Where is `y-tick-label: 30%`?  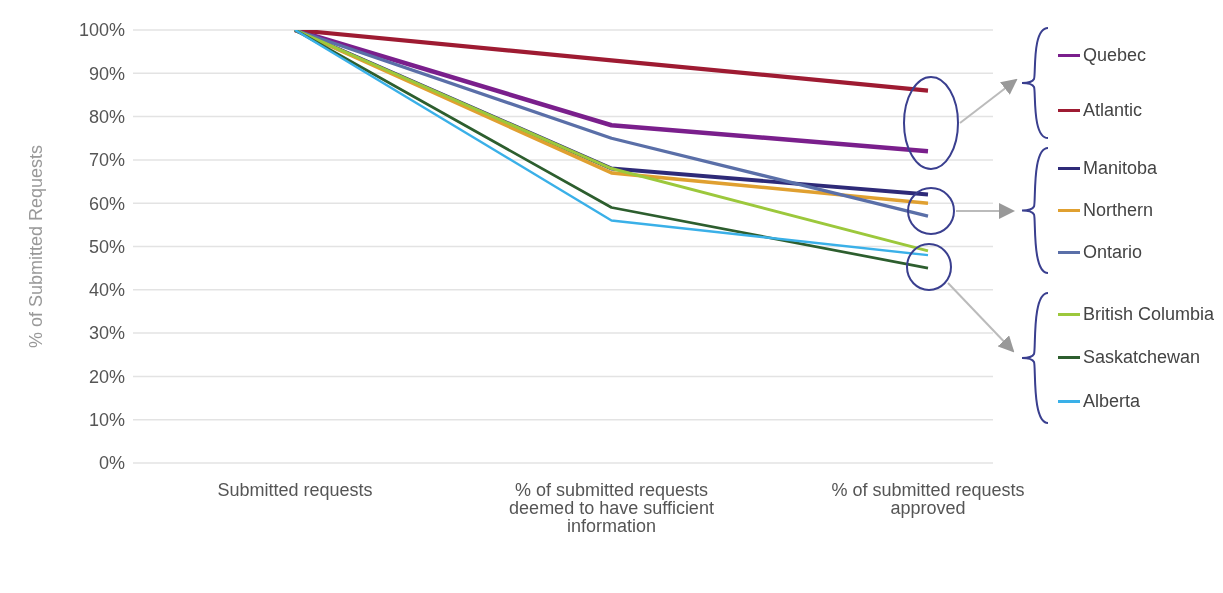
y-tick-label: 30% is located at coordinates (106, 333).